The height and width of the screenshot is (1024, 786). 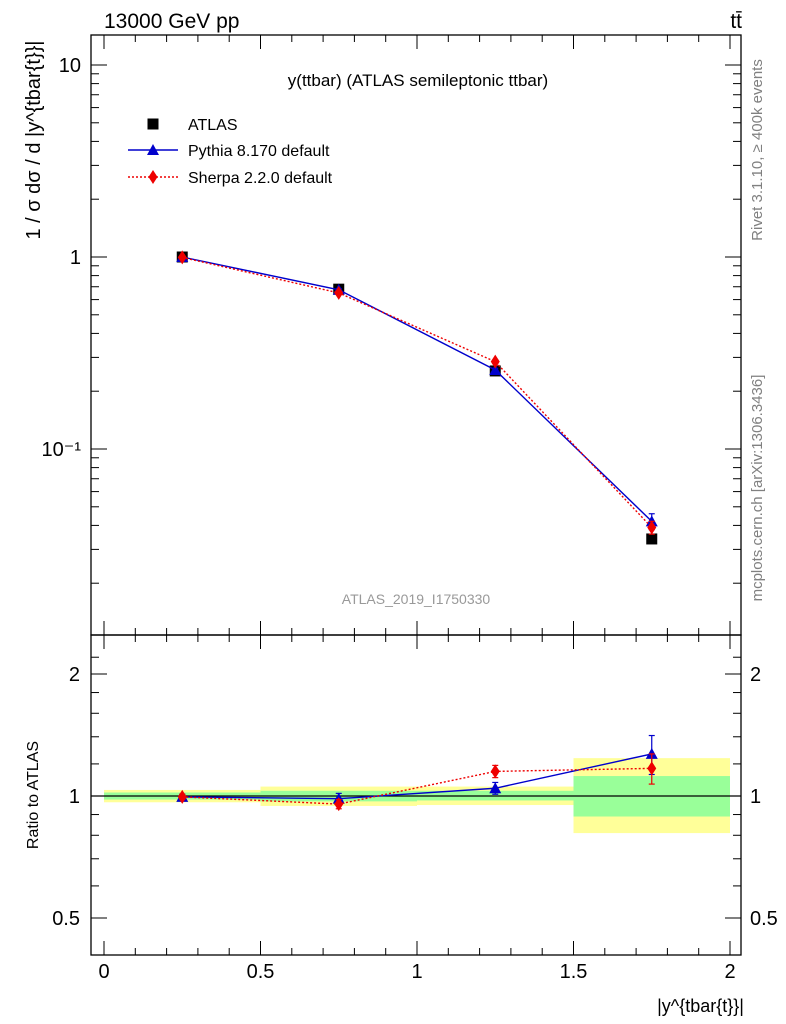 What do you see at coordinates (34, 139) in the screenshot?
I see `main-y-axis-label: 1 / σ dσ / d |y^{tbar{t}}|` at bounding box center [34, 139].